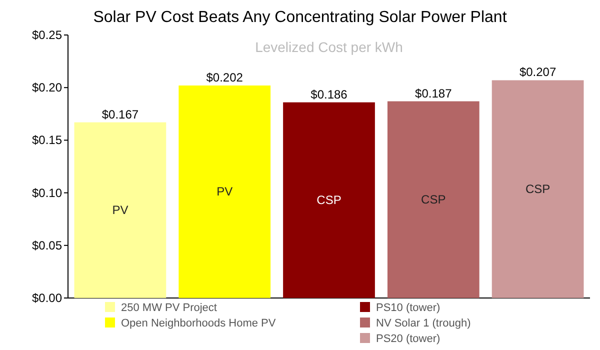  Describe the element at coordinates (408, 339) in the screenshot. I see `legend-label: PS20 (tower)` at that location.